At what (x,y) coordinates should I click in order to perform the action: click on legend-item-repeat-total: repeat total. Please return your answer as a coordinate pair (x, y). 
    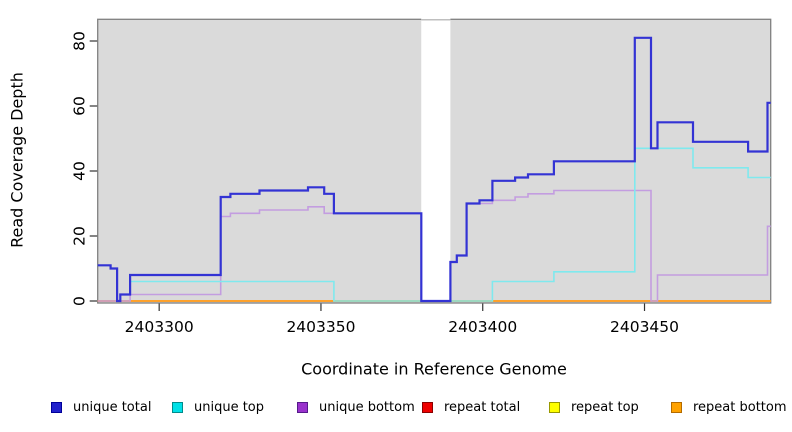
    Looking at the image, I should click on (471, 407).